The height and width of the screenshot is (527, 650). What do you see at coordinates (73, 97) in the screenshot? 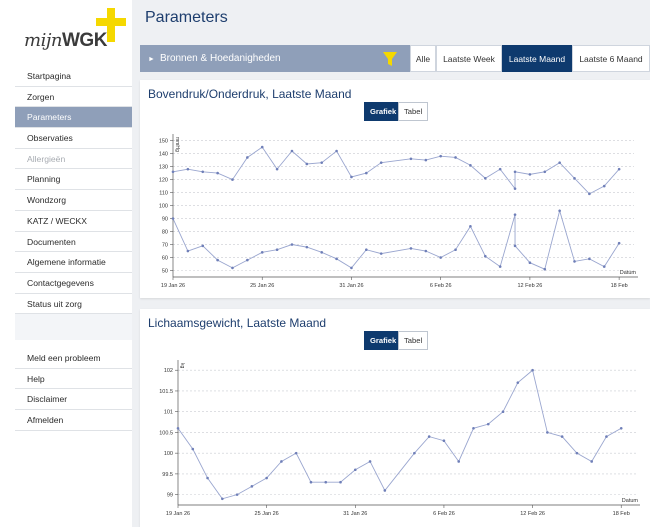
I see `sidebar-item-zorgen: Zorgen` at bounding box center [73, 97].